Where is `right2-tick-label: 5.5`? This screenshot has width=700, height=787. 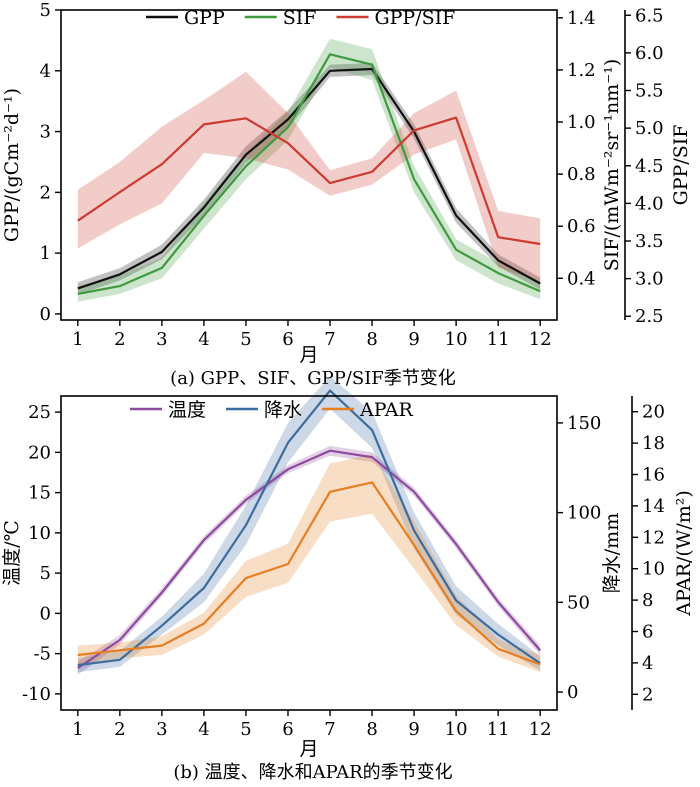
right2-tick-label: 5.5 is located at coordinates (649, 91).